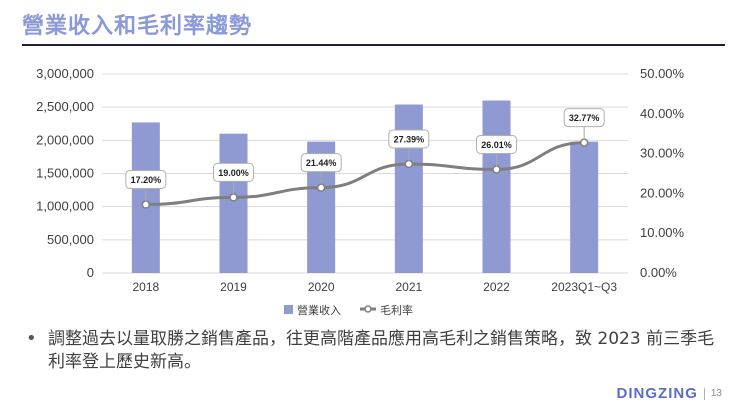 The image size is (740, 412). What do you see at coordinates (233, 287) in the screenshot?
I see `x-category-label: 2019` at bounding box center [233, 287].